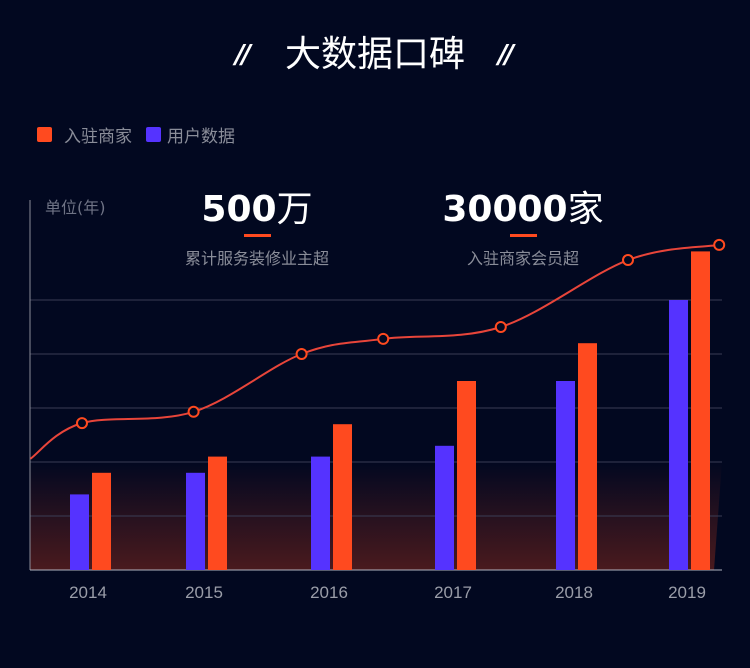  Describe the element at coordinates (88, 592) in the screenshot. I see `x-tick-label: 2014` at that location.